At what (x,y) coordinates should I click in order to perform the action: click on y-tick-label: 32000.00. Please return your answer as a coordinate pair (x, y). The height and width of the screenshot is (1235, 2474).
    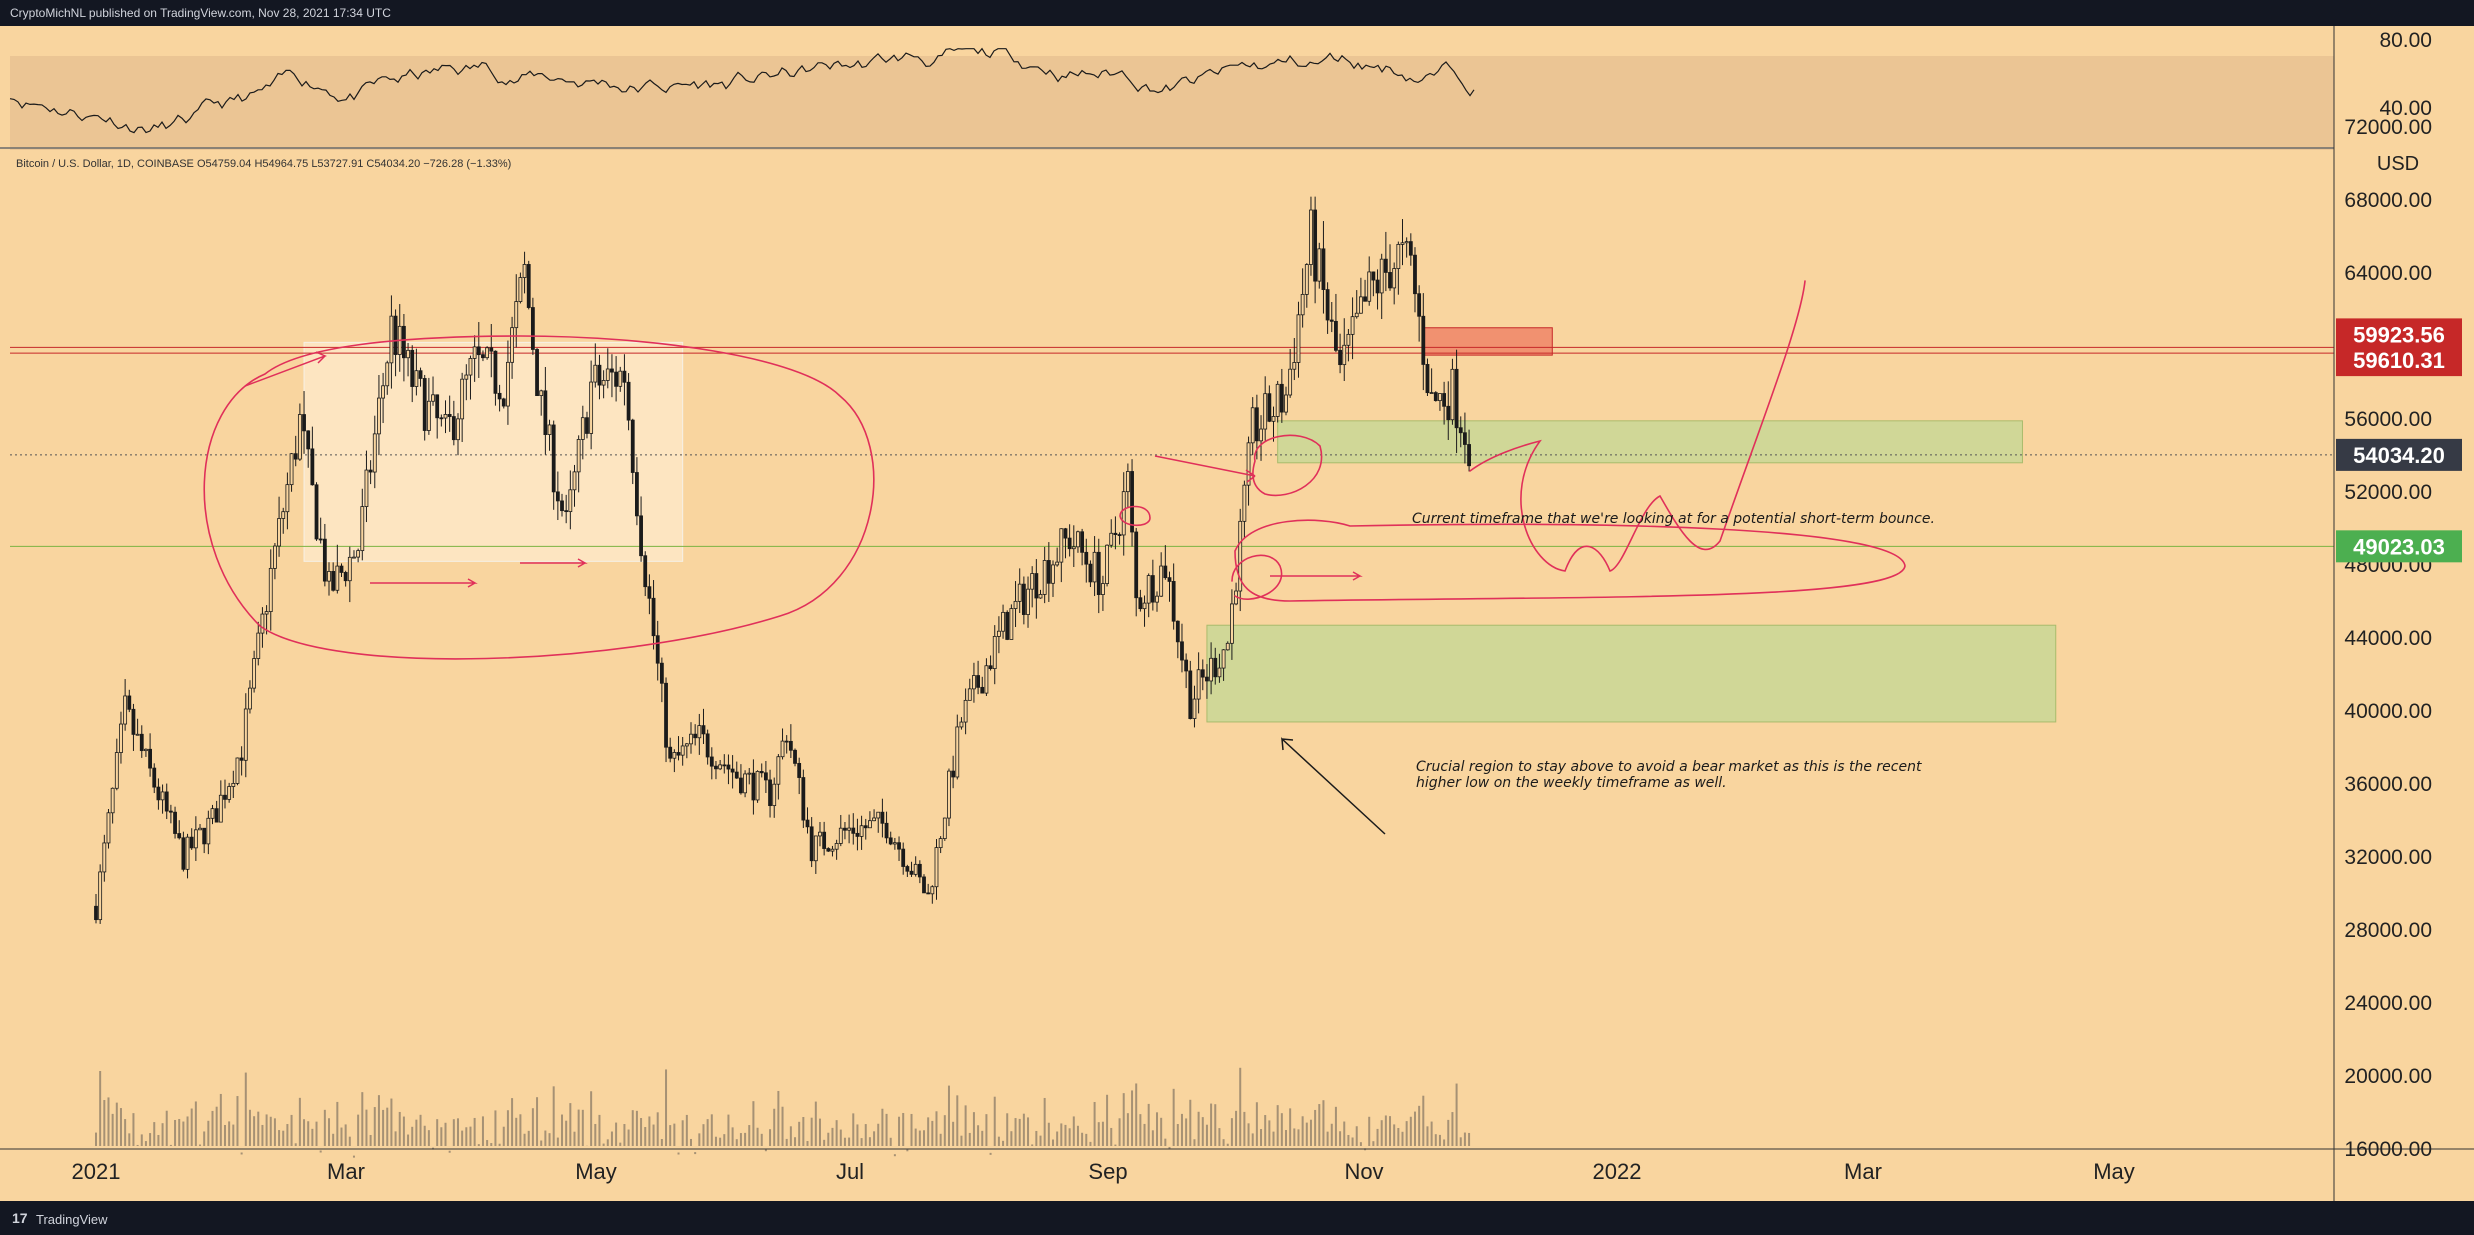
    Looking at the image, I should click on (2388, 857).